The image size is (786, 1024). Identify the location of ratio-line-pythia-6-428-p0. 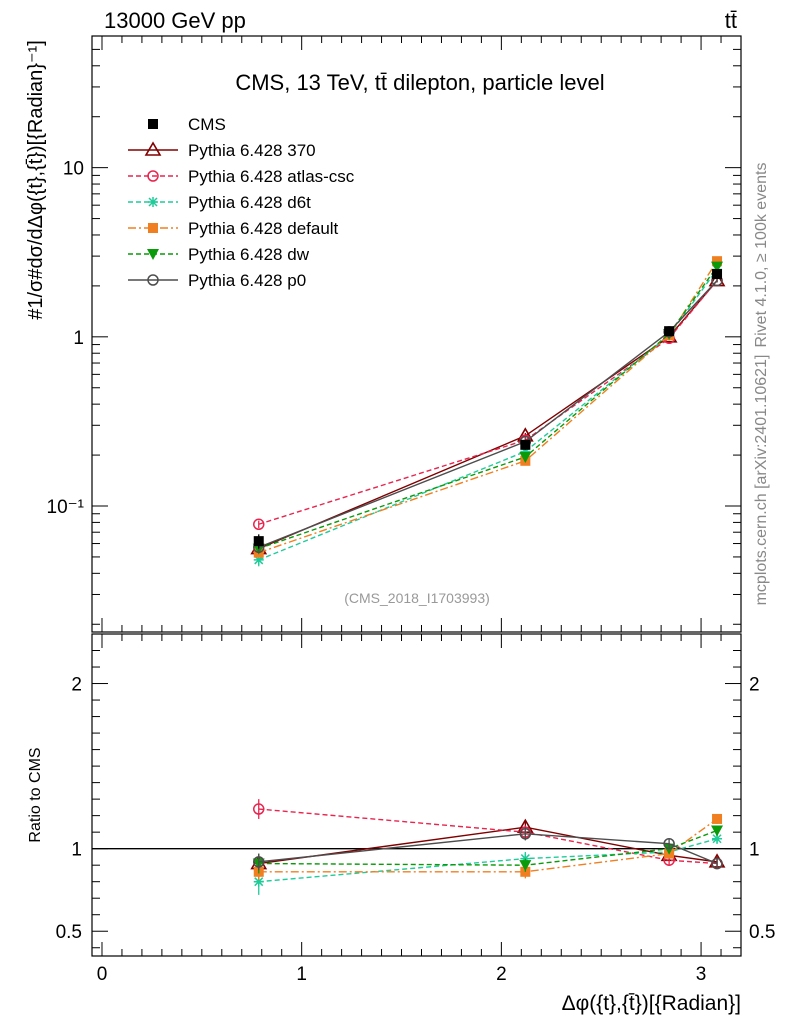
(488, 849).